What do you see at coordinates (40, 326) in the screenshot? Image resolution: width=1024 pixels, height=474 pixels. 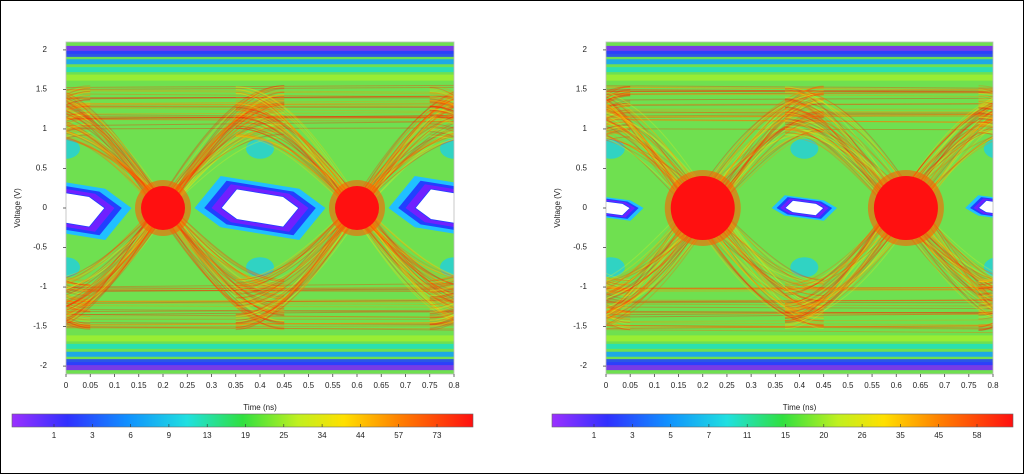 I see `y-tick-label: -1.5` at bounding box center [40, 326].